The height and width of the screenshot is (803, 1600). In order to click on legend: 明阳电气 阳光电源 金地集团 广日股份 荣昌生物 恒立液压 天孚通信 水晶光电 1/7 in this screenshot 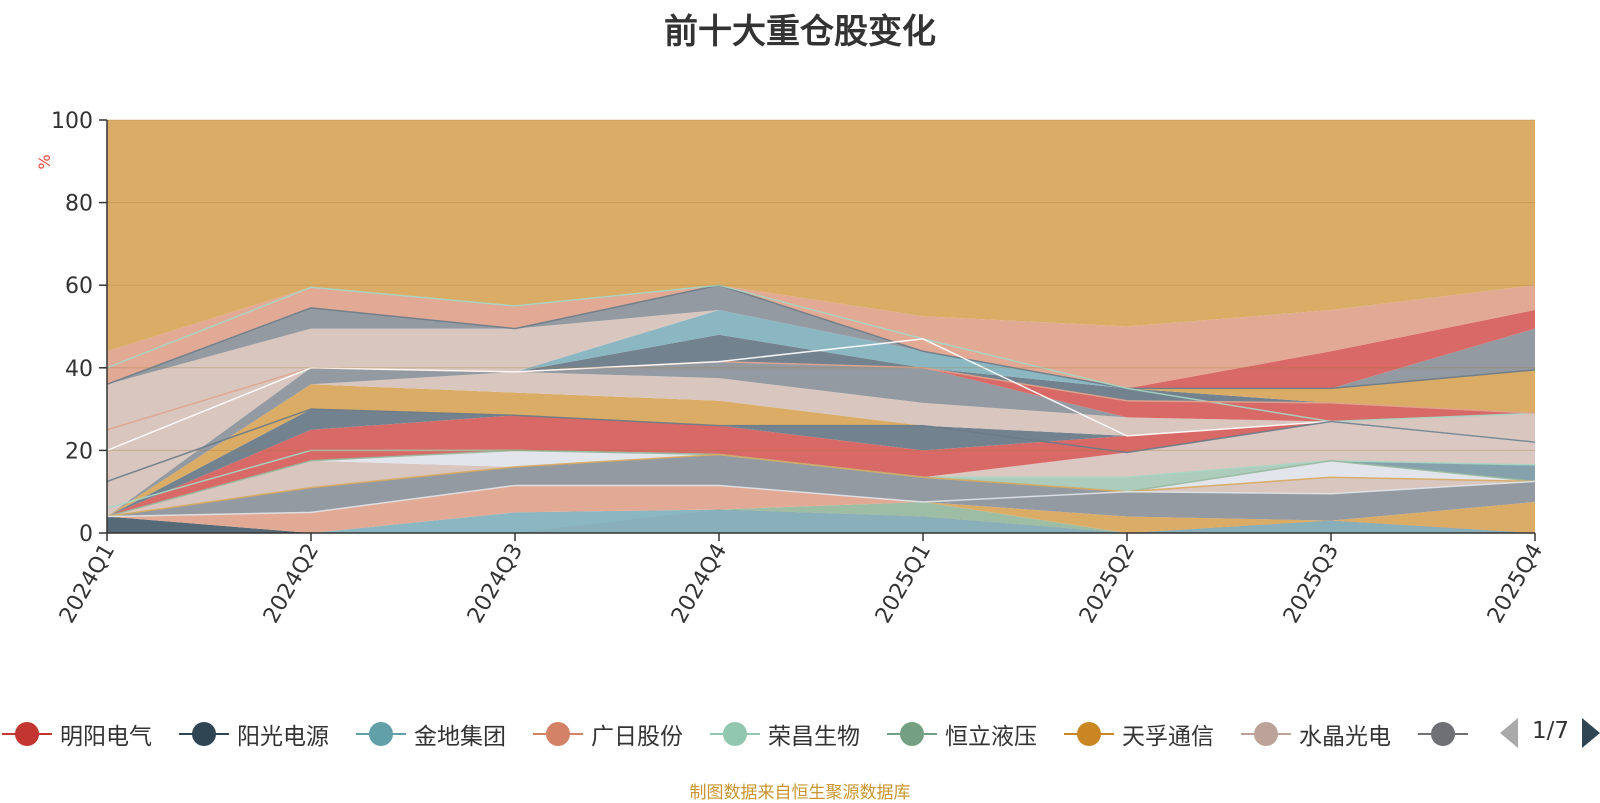, I will do `click(800, 734)`.